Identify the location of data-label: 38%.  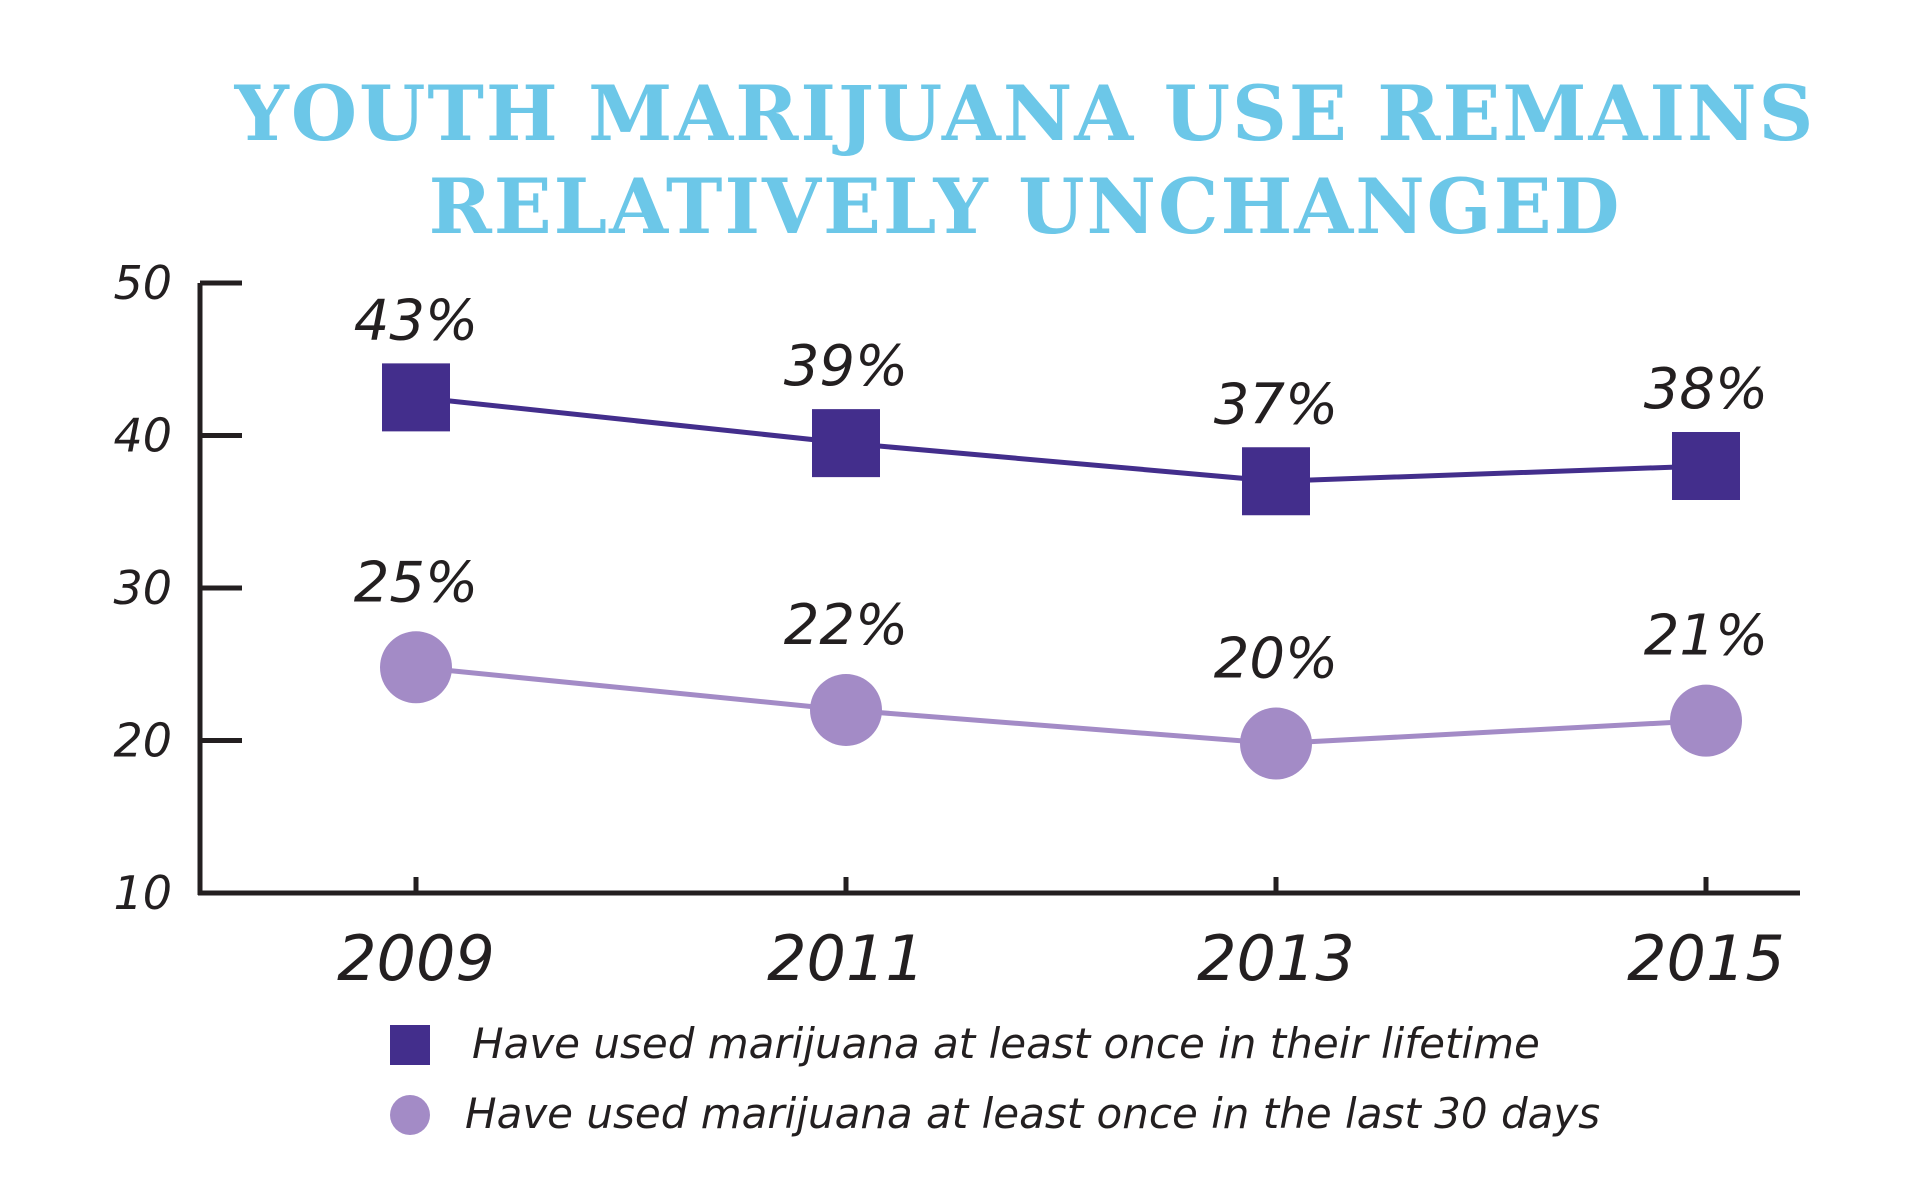
(1706, 389).